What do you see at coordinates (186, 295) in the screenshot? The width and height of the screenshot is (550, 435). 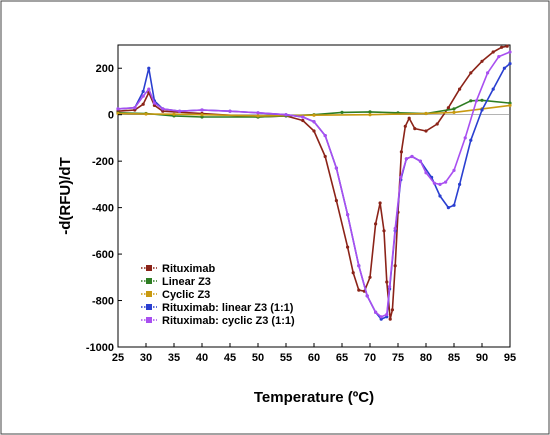 I see `legend-label: Cyclic Z3` at bounding box center [186, 295].